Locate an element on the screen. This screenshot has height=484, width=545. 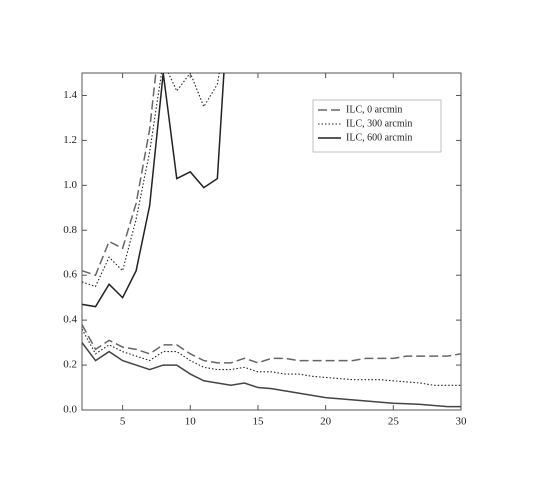
legend-box is located at coordinates (377, 126).